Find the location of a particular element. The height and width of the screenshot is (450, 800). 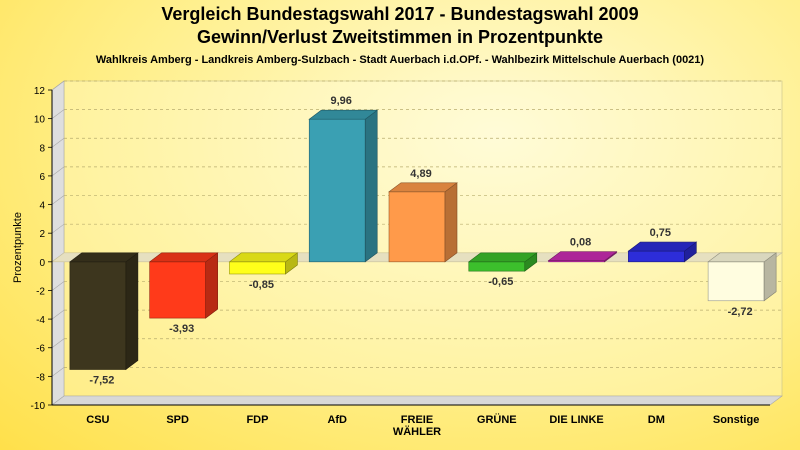

data-label: 4,89 is located at coordinates (420, 174).